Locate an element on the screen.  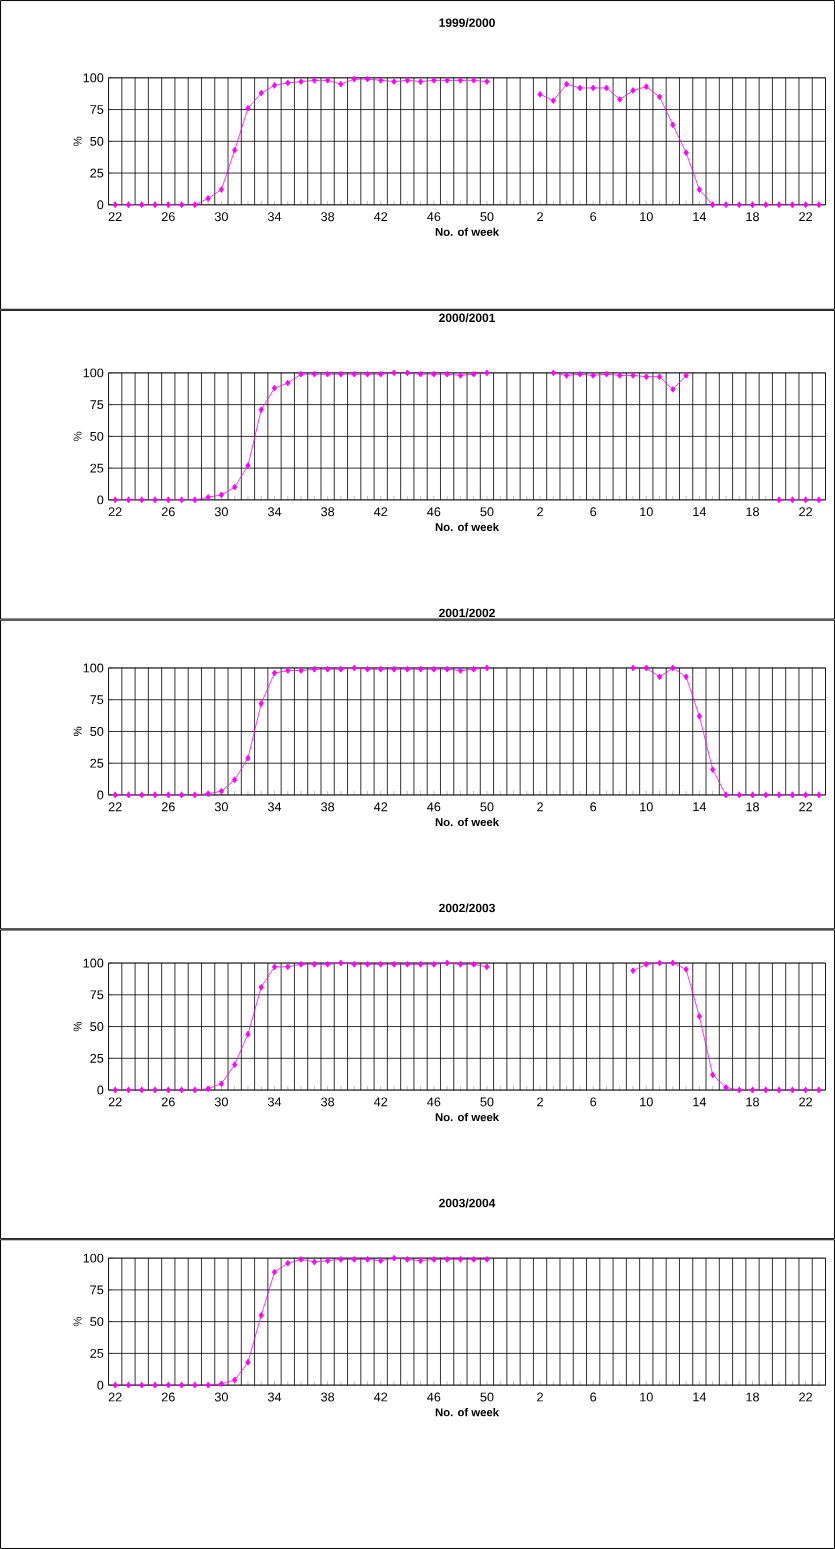
x-tick-label: 2 is located at coordinates (540, 1397).